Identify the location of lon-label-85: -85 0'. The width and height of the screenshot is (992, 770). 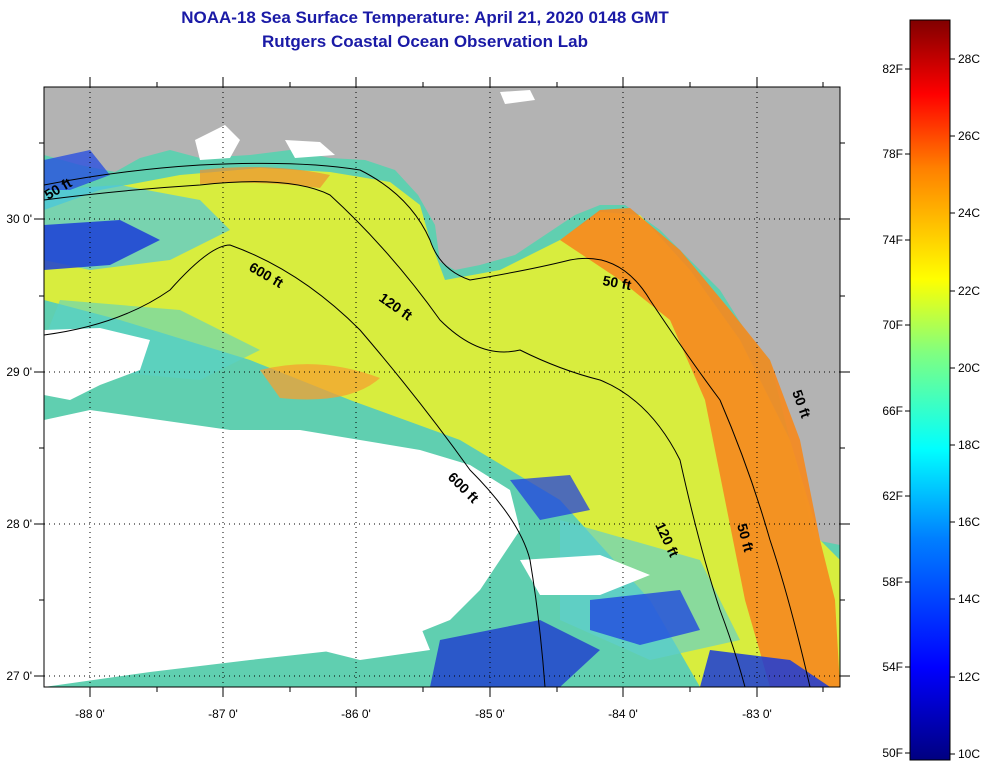
(490, 714).